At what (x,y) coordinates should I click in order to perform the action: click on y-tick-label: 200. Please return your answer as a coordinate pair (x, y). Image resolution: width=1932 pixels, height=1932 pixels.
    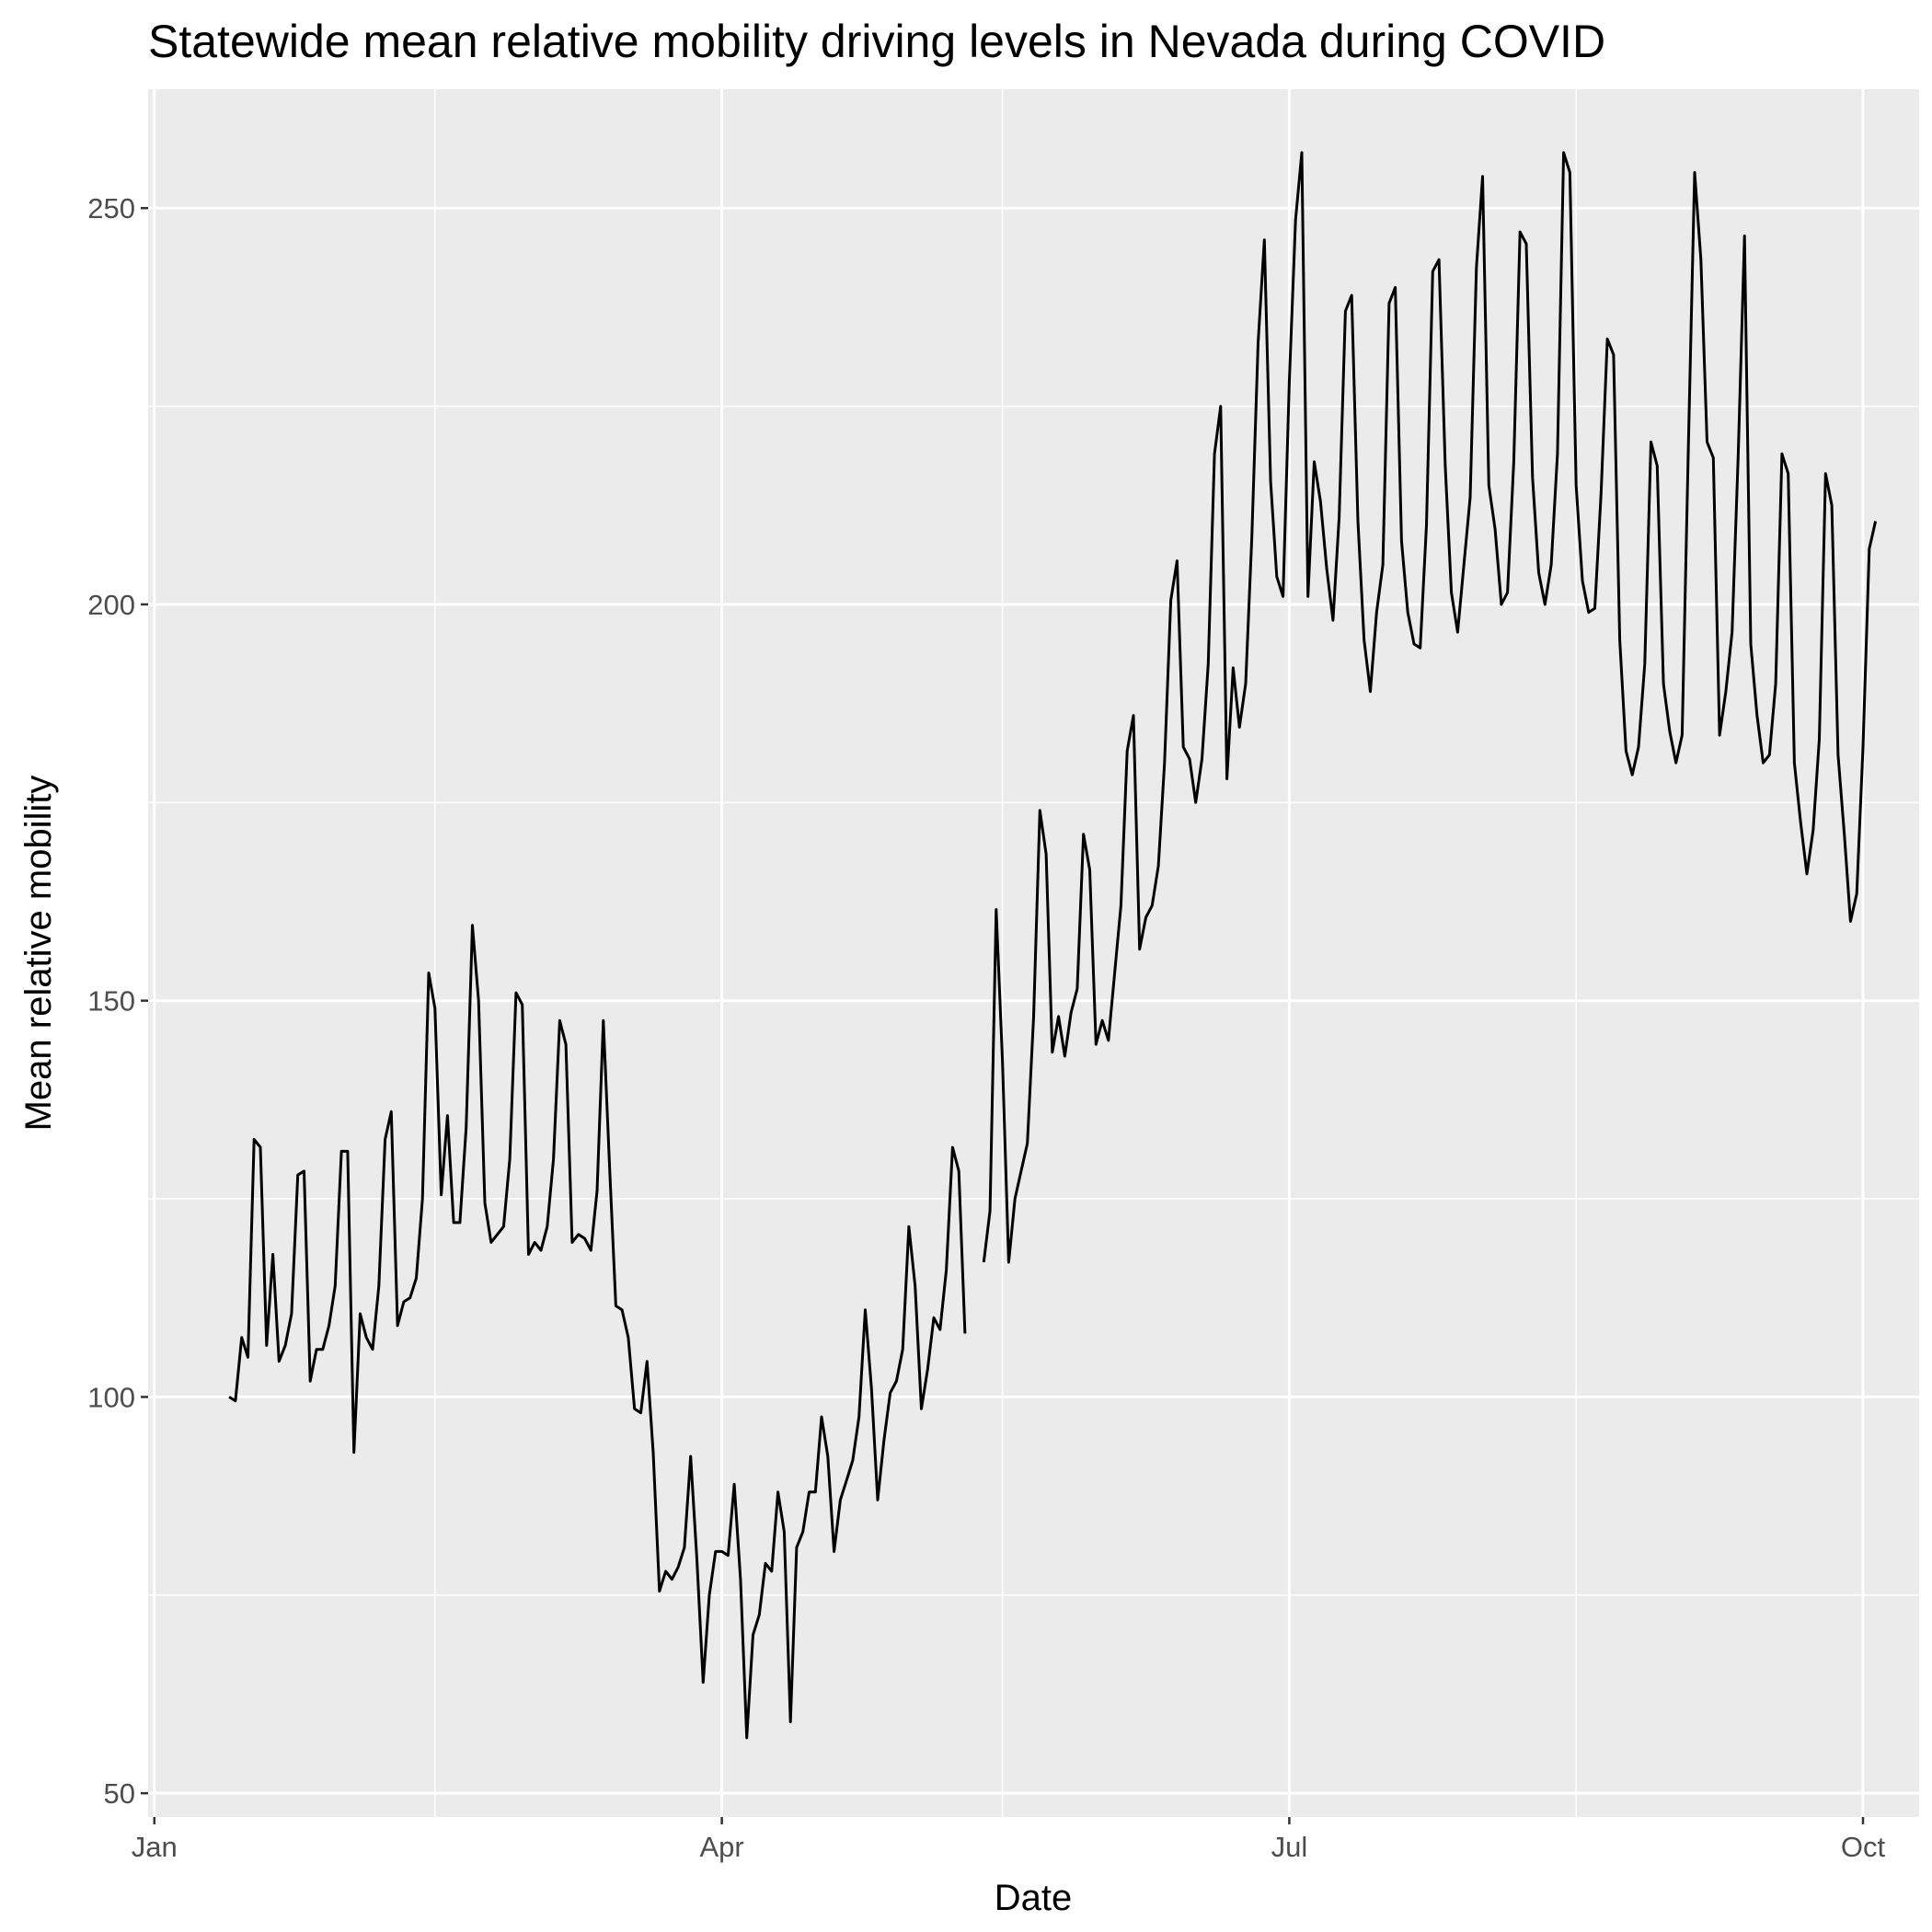
    Looking at the image, I should click on (111, 605).